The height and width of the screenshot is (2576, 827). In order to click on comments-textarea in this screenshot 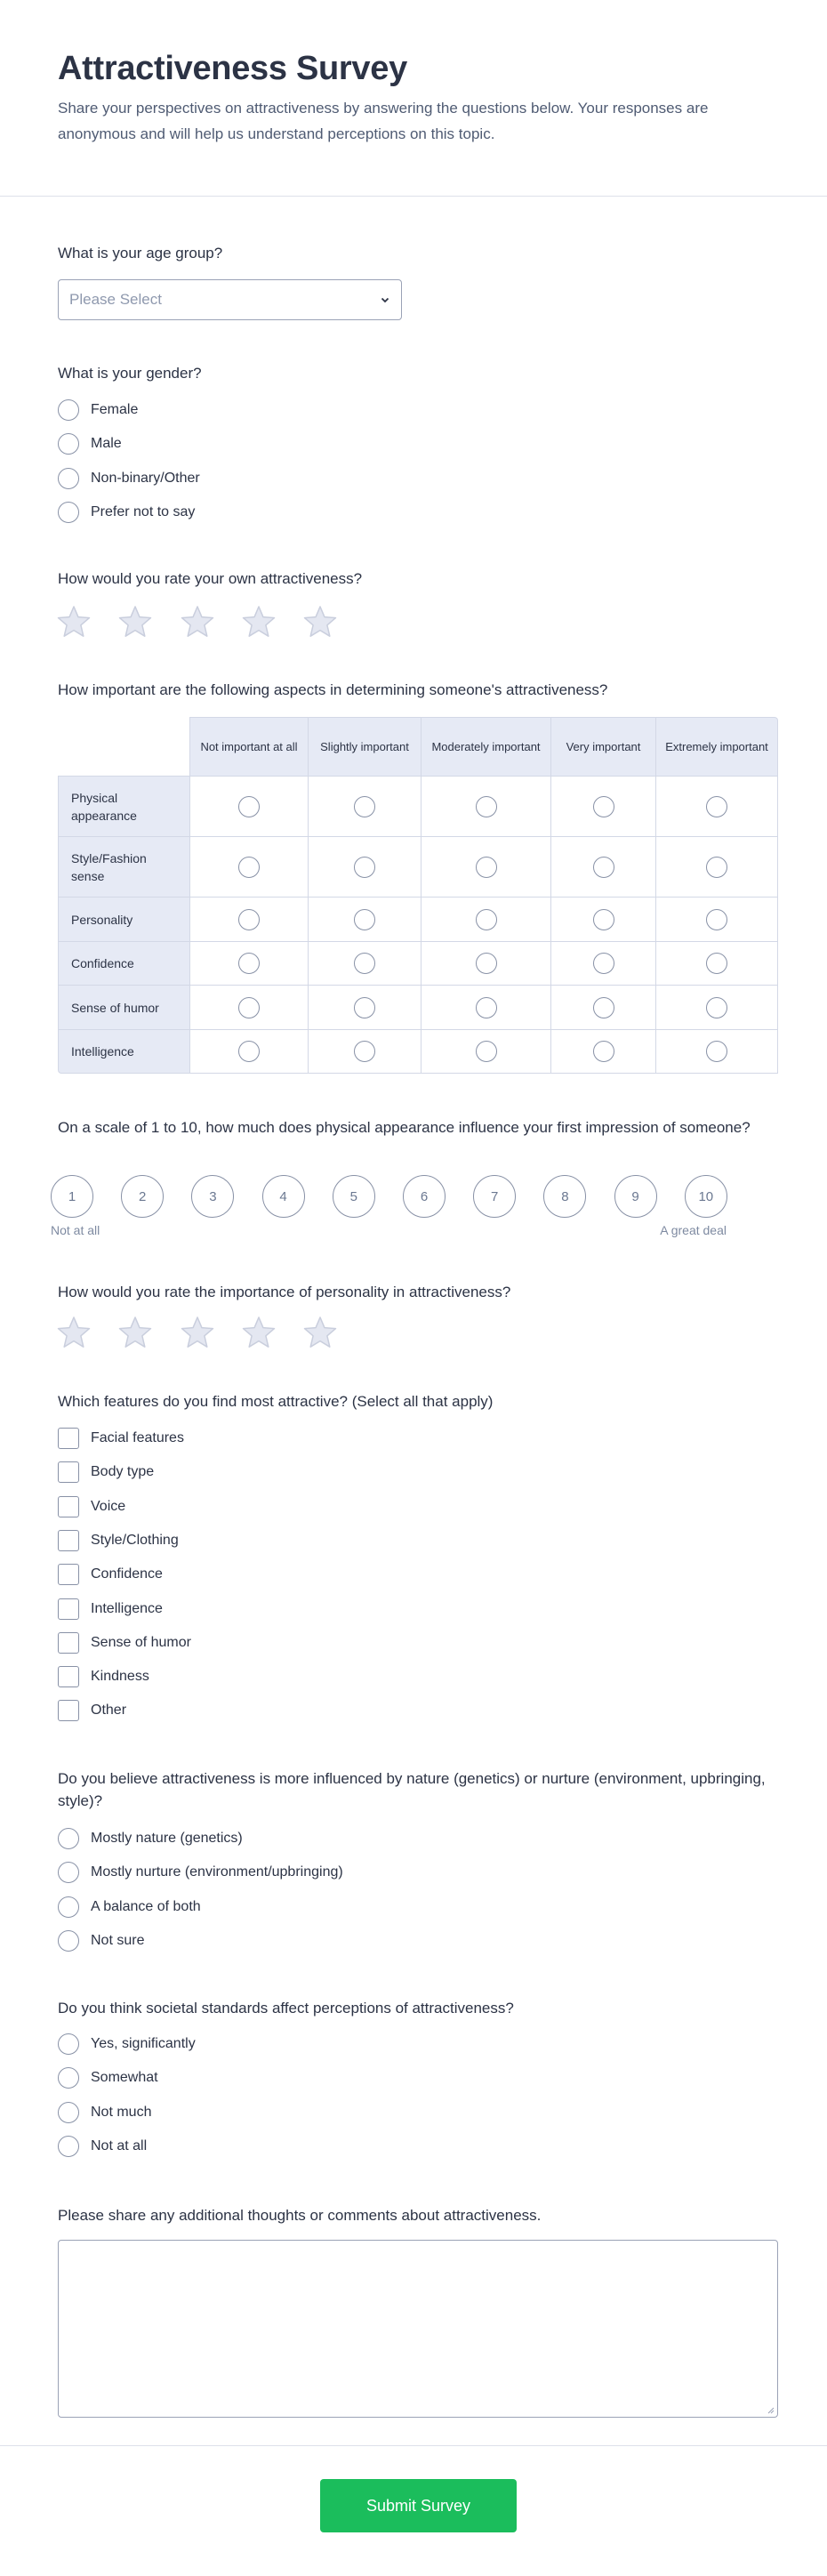, I will do `click(418, 2329)`.